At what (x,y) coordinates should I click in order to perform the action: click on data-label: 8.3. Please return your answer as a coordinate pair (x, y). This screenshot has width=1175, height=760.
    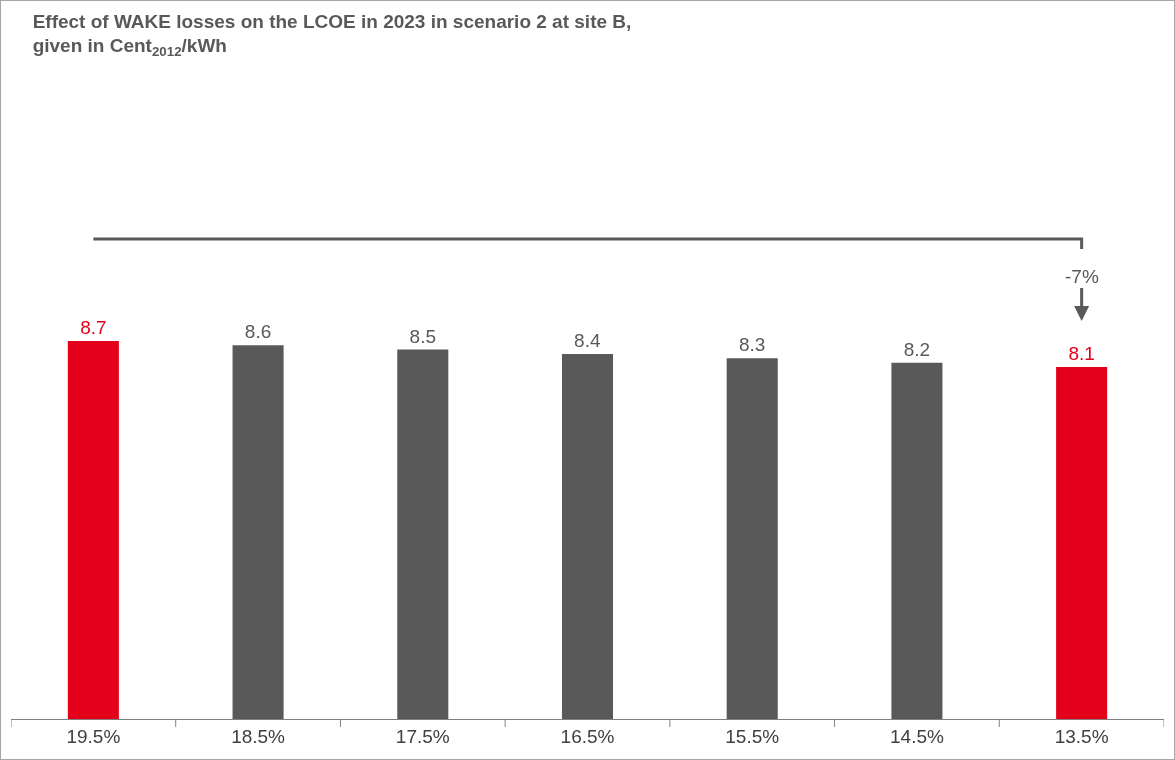
    Looking at the image, I should click on (752, 345).